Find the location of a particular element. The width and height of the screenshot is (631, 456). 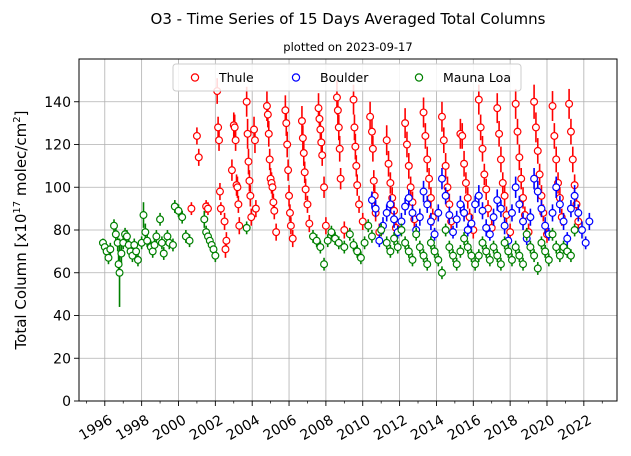

x-tick-label: 2022 is located at coordinates (575, 428).